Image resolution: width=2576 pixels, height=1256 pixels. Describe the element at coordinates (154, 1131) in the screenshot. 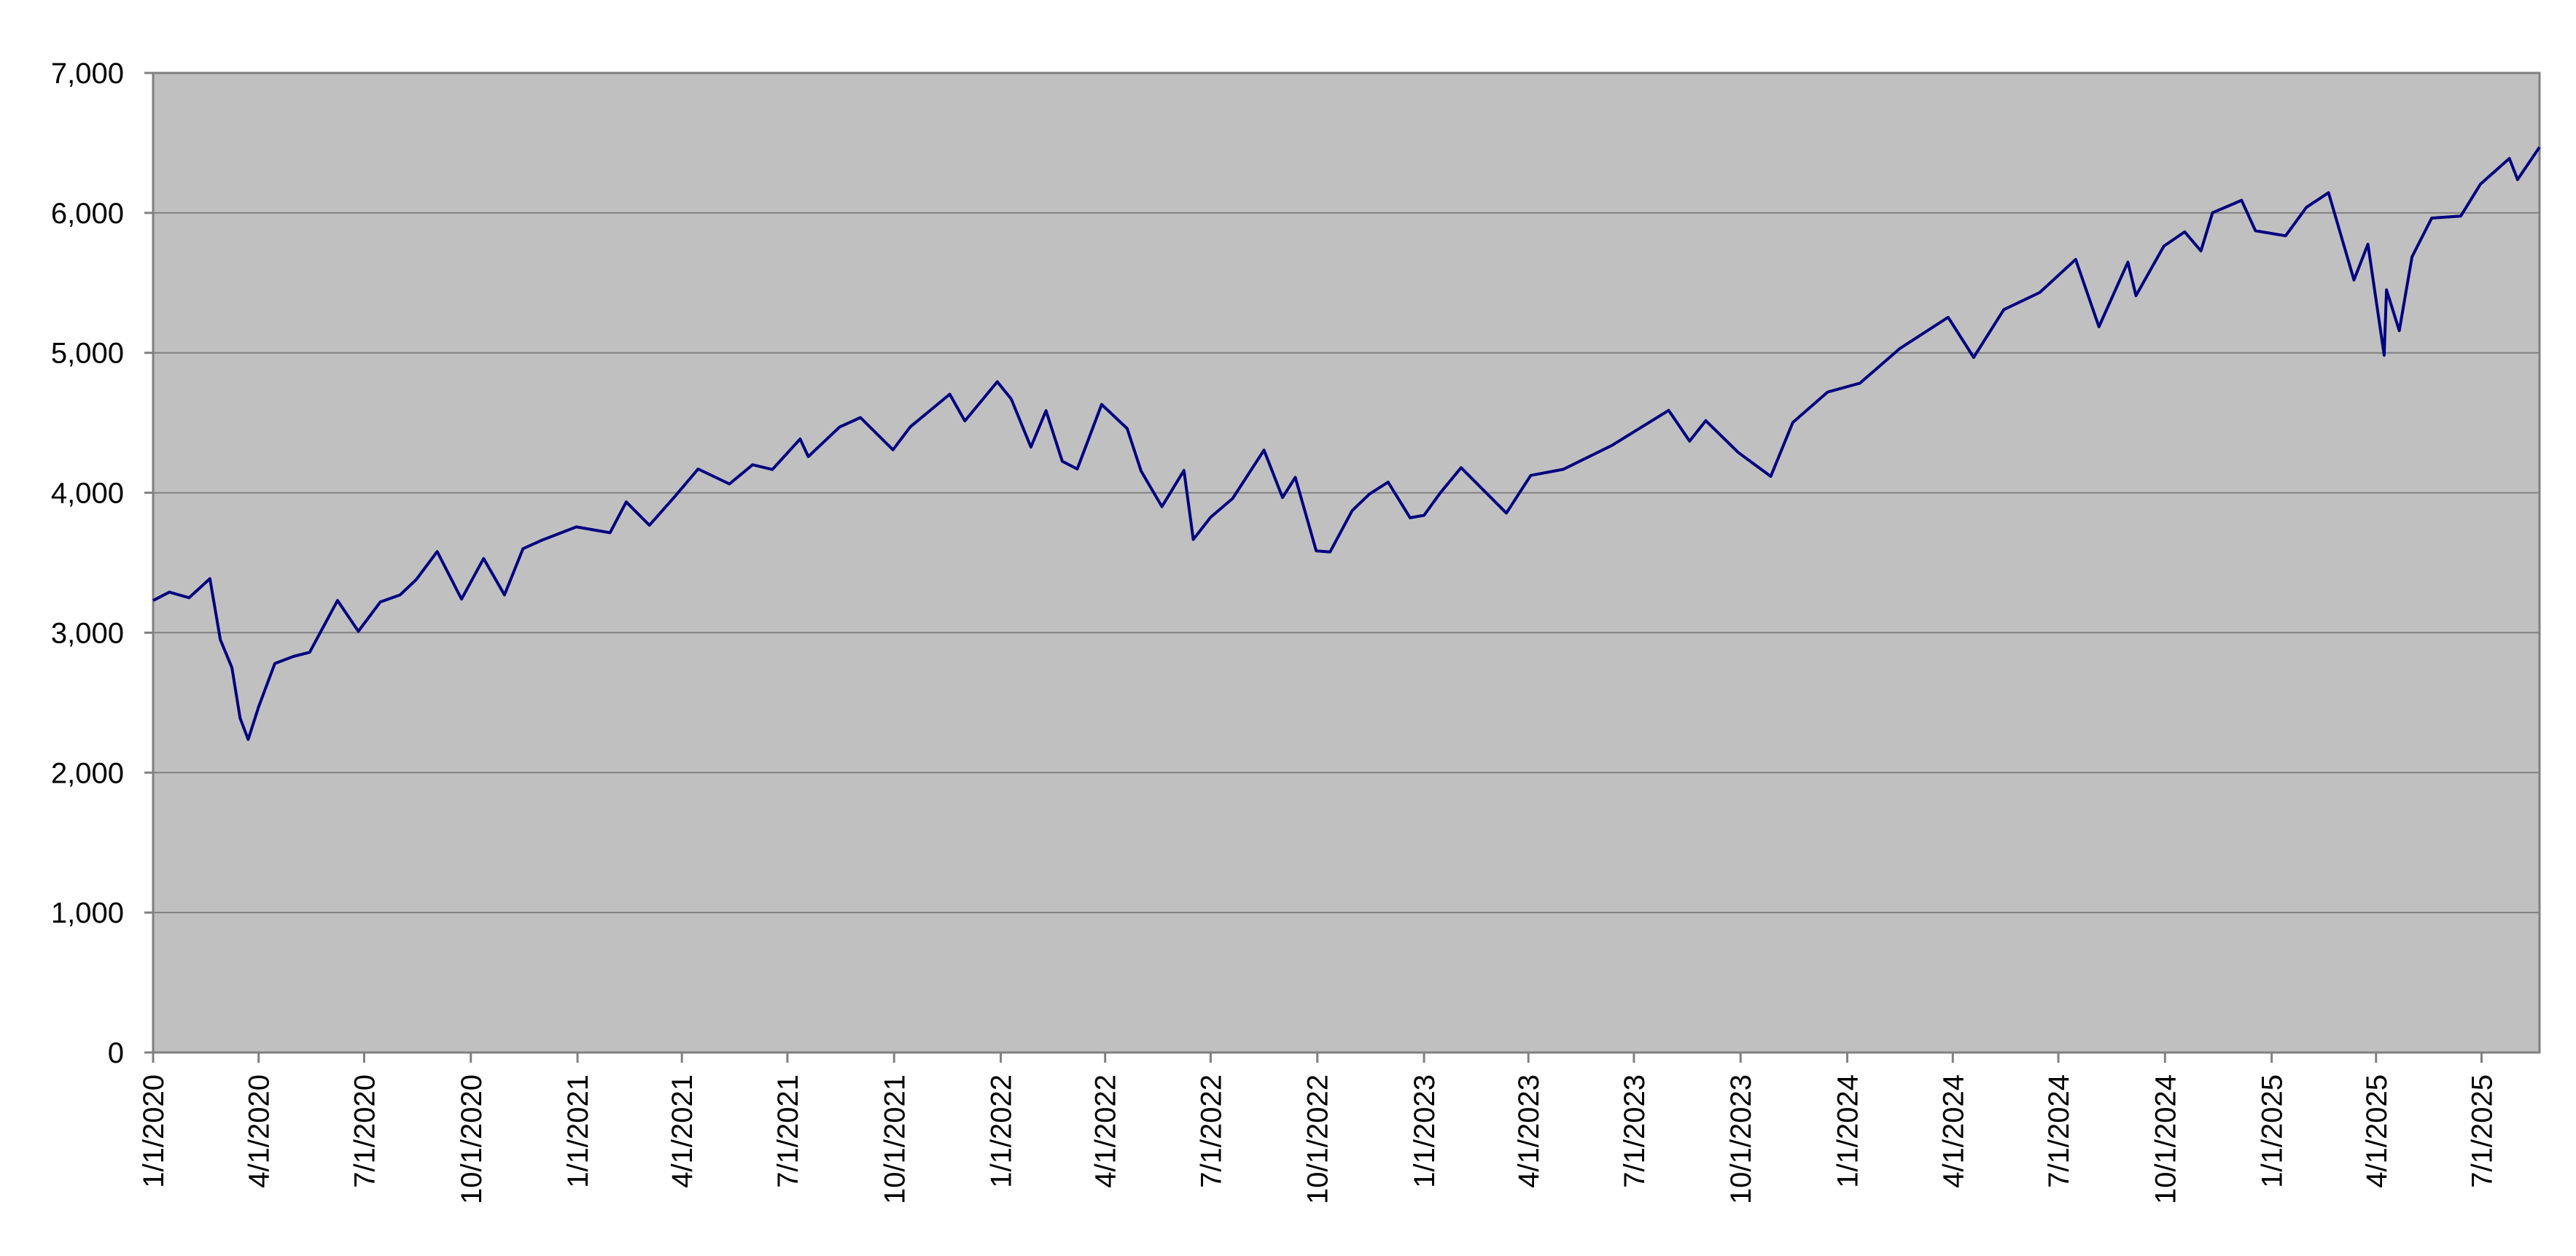

I see `x-tick-label: 1/1/2020` at that location.